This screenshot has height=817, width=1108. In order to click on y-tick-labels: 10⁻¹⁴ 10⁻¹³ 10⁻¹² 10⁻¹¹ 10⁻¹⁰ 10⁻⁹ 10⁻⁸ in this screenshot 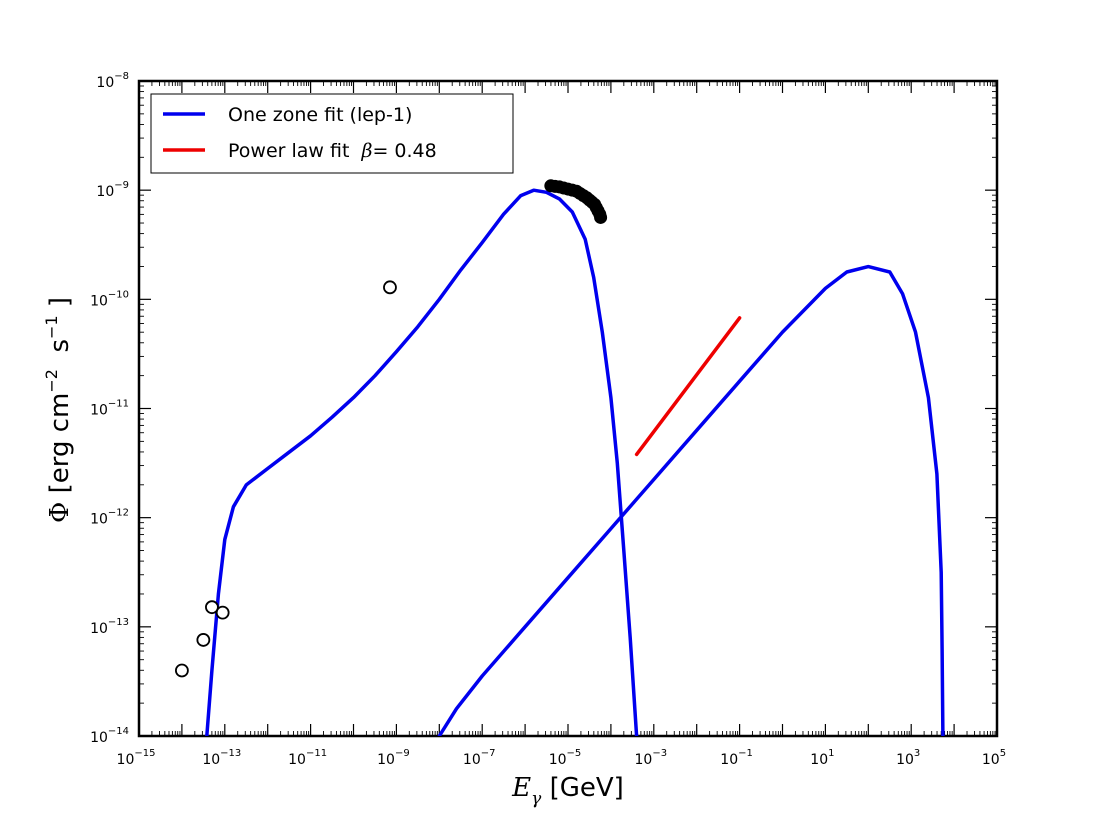, I will do `click(109, 408)`.